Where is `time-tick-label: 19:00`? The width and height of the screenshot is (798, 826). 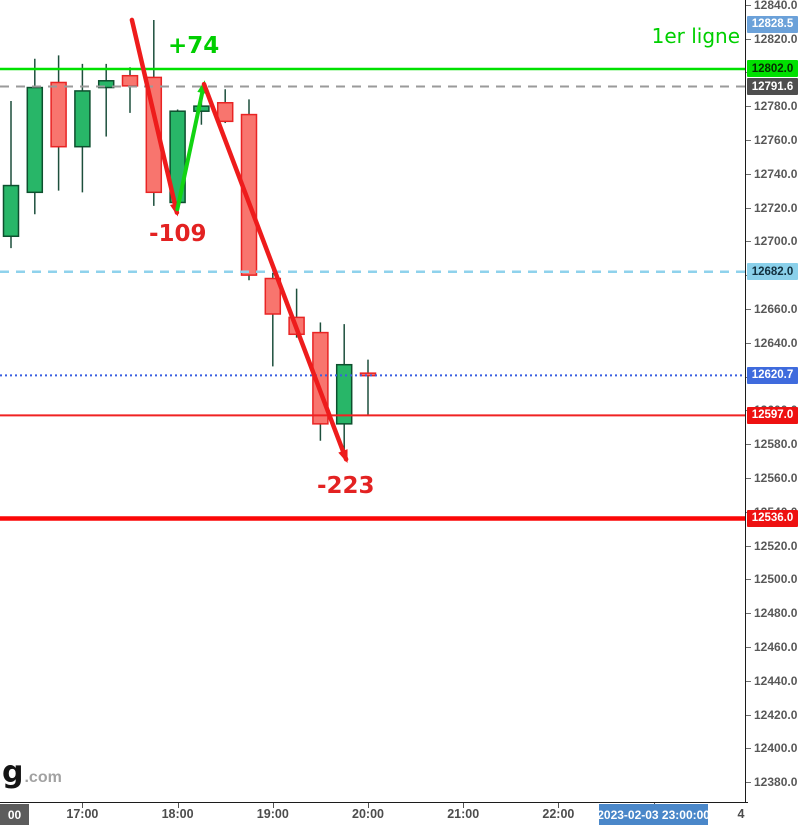
time-tick-label: 19:00 is located at coordinates (272, 814).